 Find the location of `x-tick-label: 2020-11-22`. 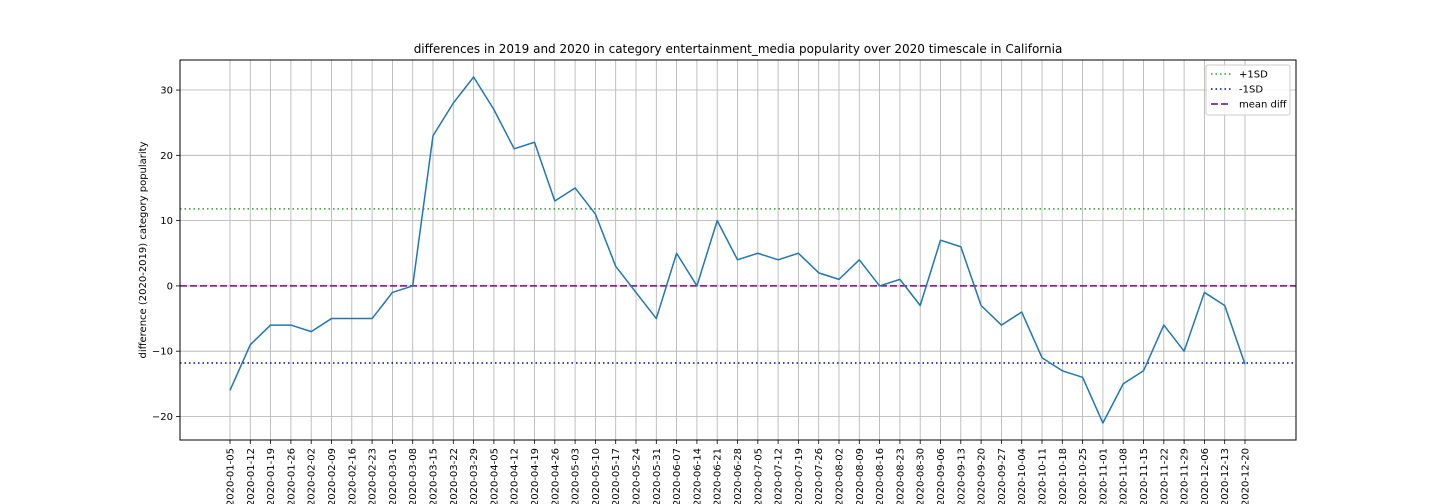

x-tick-label: 2020-11-22 is located at coordinates (1164, 476).